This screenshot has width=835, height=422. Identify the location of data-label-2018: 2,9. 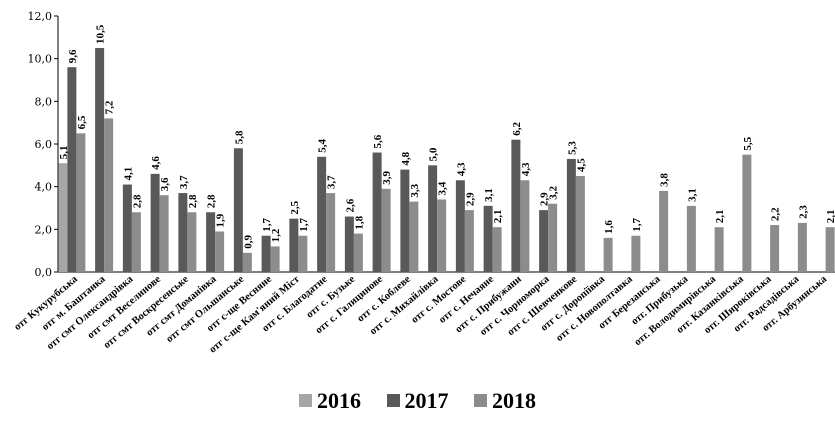
(470, 199).